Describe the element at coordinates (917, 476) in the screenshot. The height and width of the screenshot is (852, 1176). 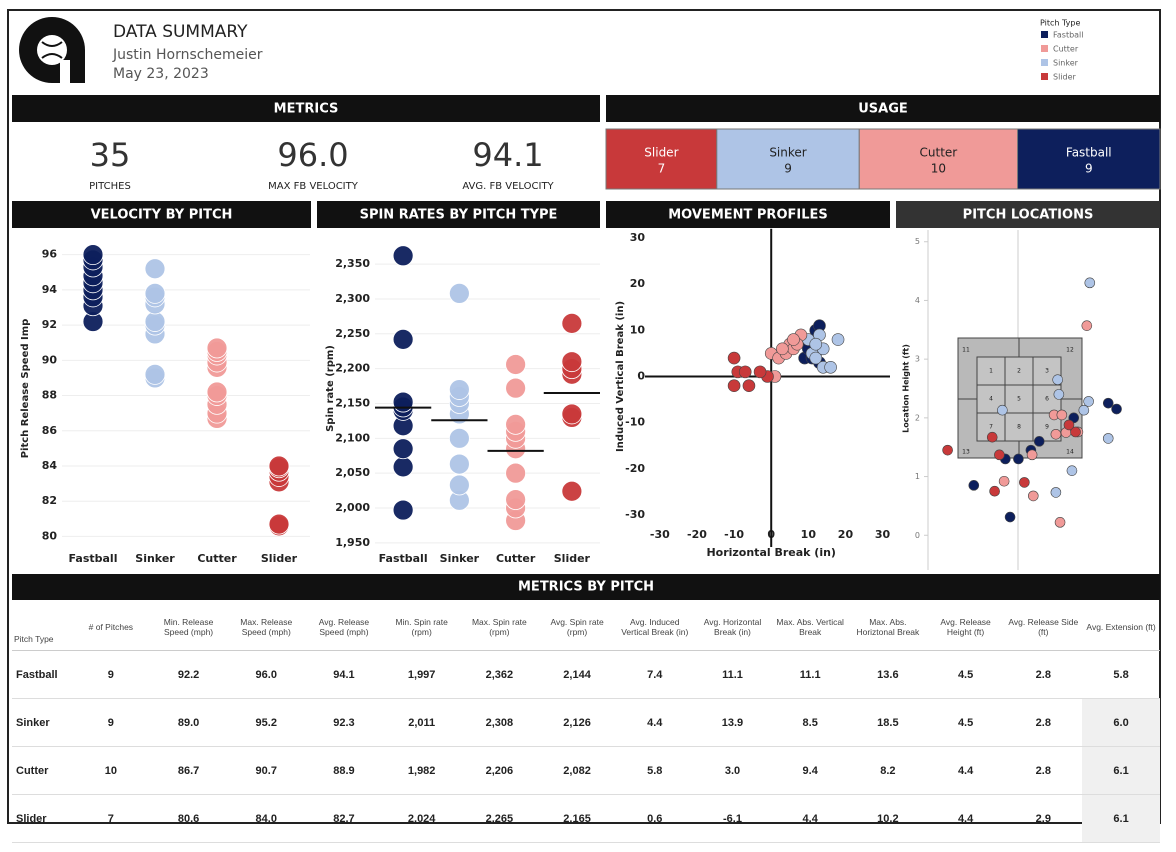
I see `y-tick-label: 1` at that location.